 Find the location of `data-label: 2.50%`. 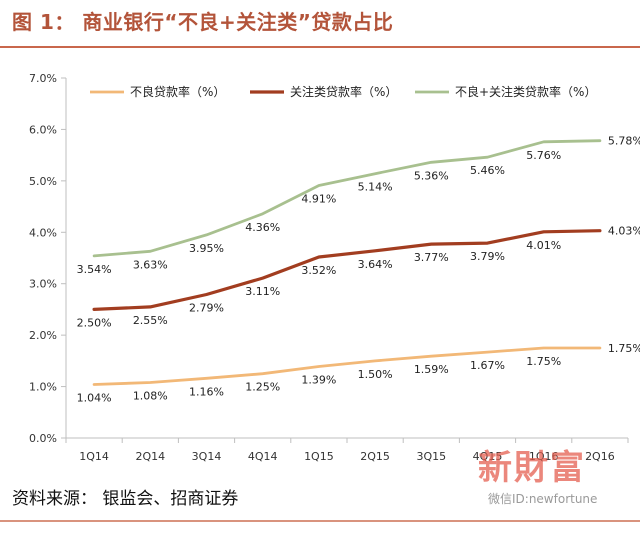

data-label: 2.50% is located at coordinates (94, 322).